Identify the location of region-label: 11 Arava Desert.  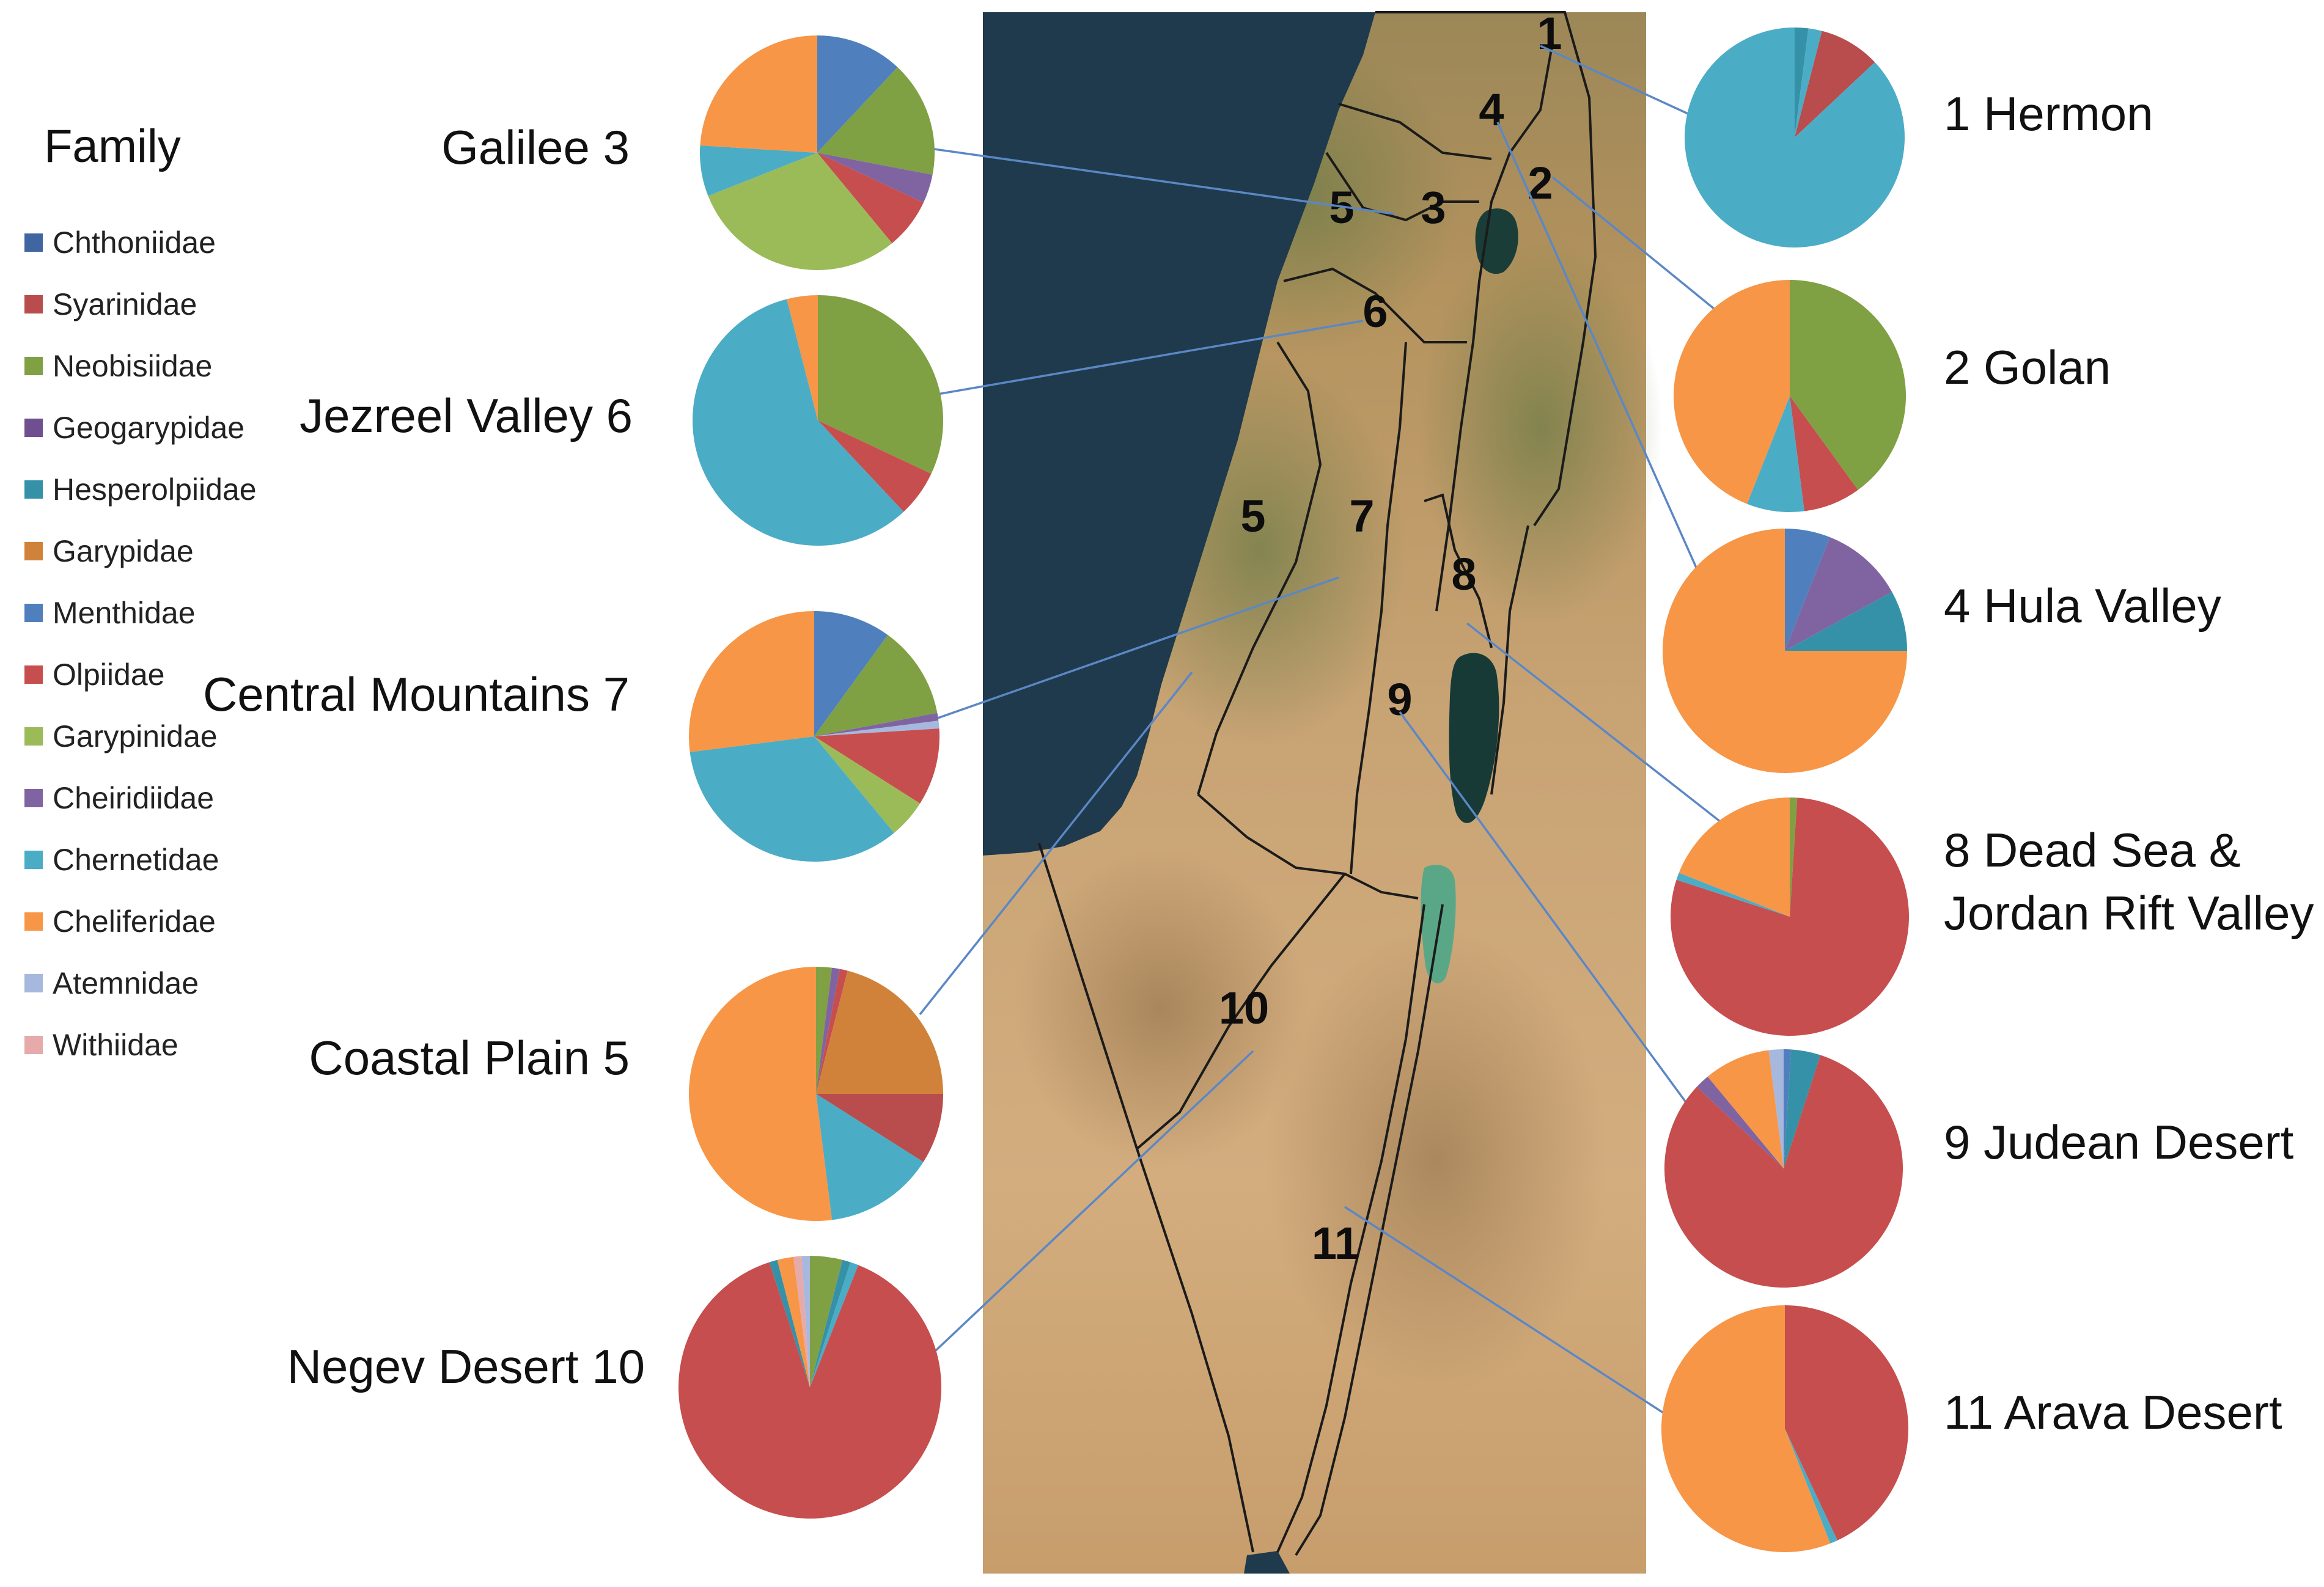
(2113, 1412).